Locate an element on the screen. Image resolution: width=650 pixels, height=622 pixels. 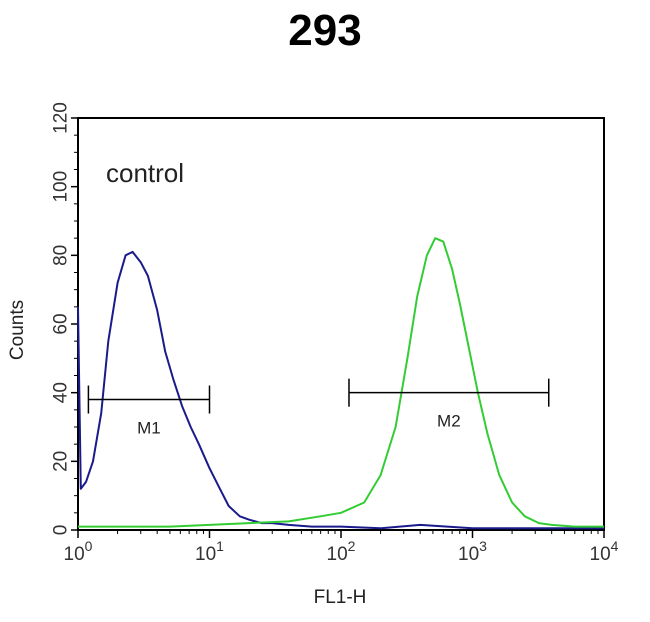
y-tick-label: 0 is located at coordinates (61, 530).